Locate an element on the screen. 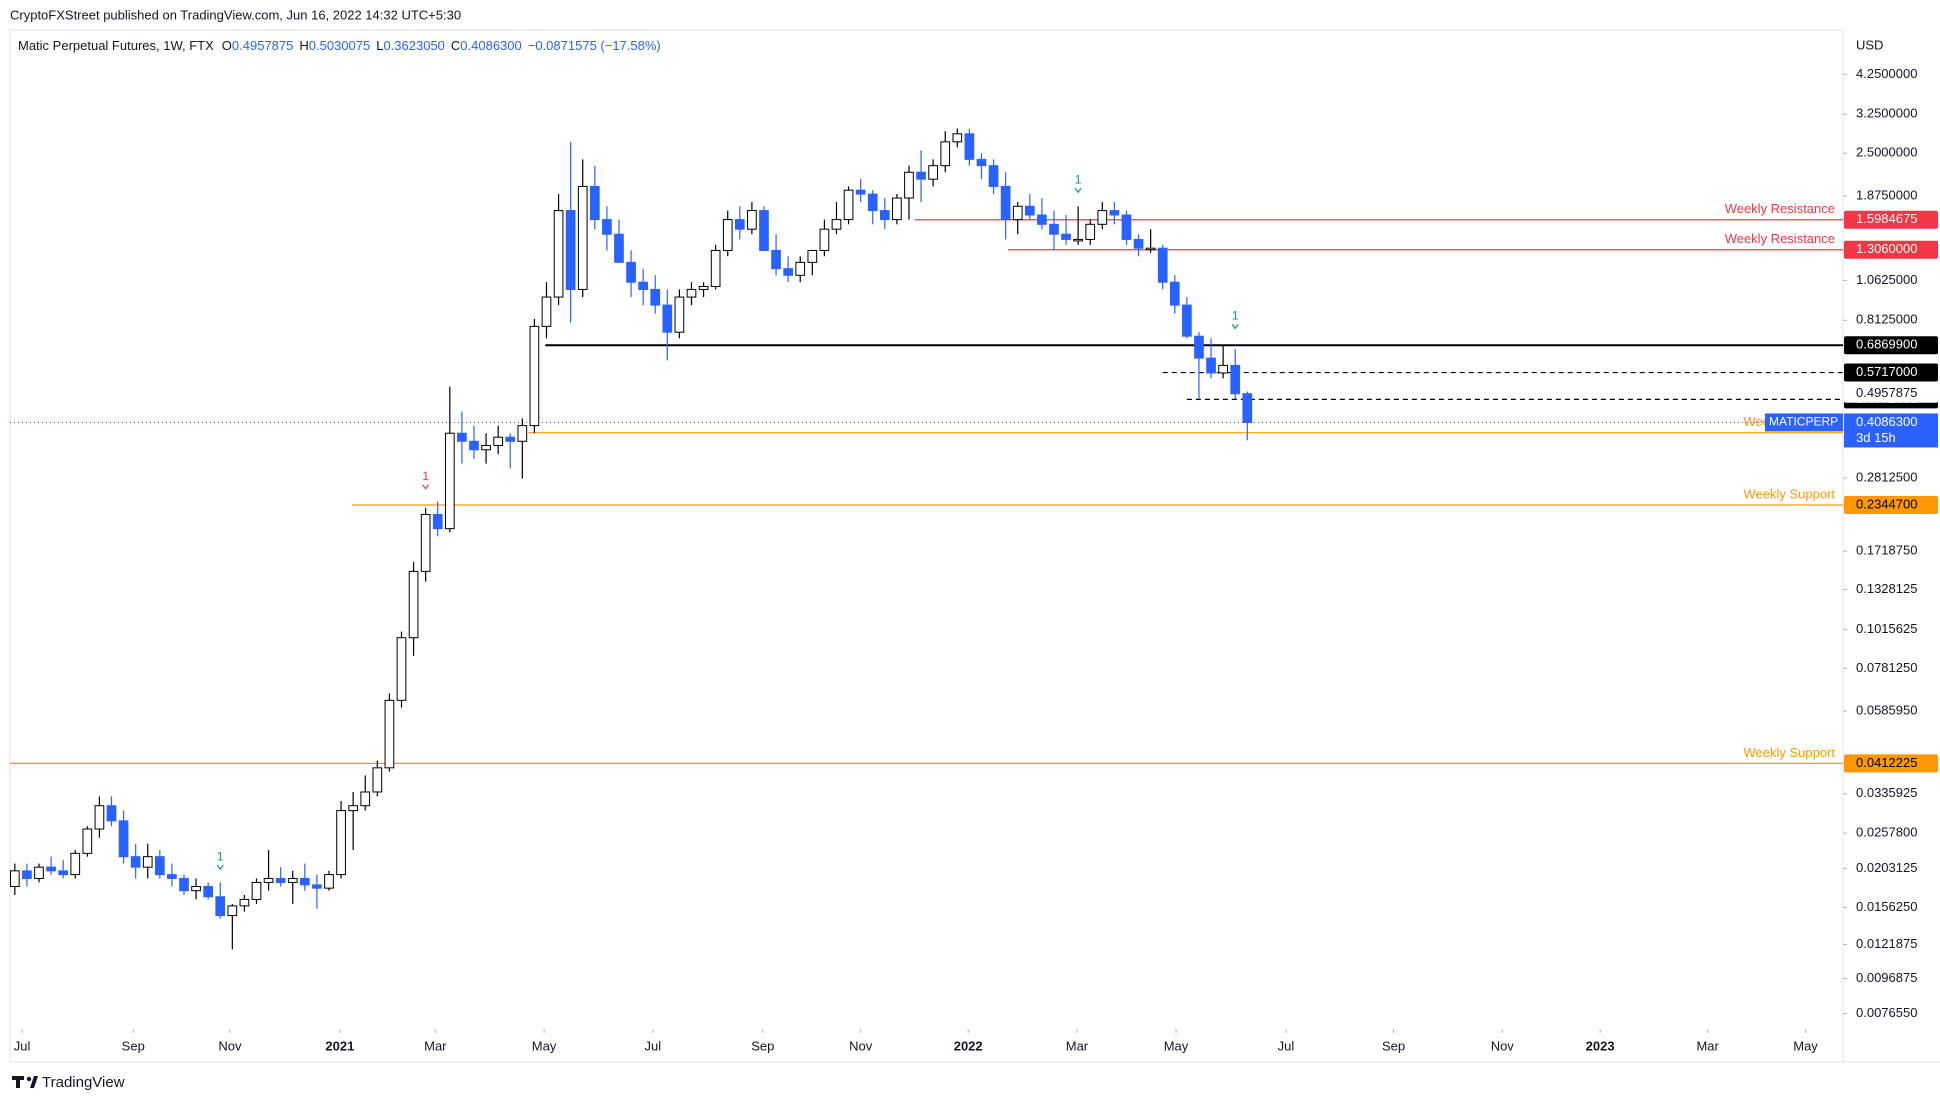  legend-value: 0.3623050 is located at coordinates (413, 45).